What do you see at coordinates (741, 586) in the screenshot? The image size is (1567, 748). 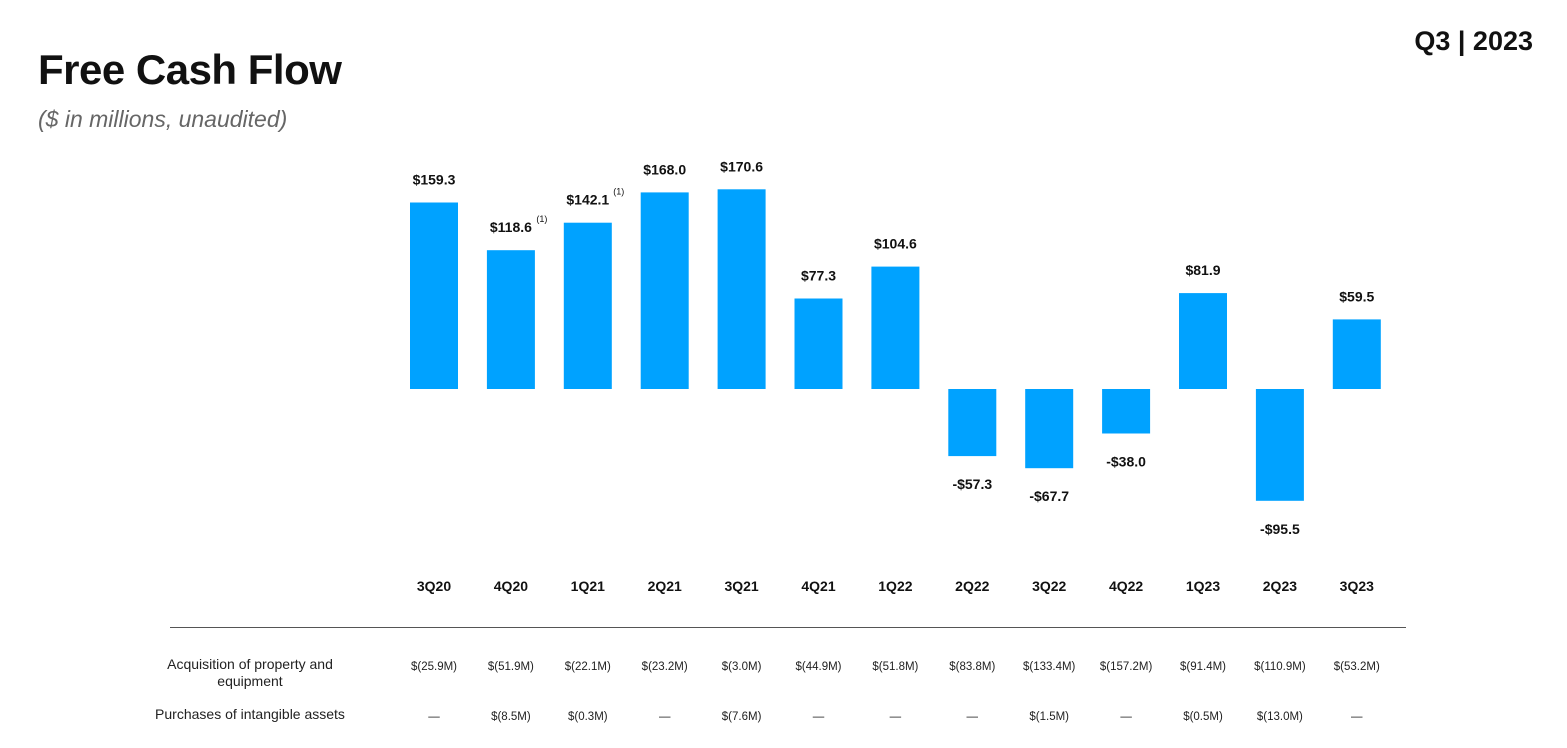 I see `category-label-3Q21: 3Q21` at bounding box center [741, 586].